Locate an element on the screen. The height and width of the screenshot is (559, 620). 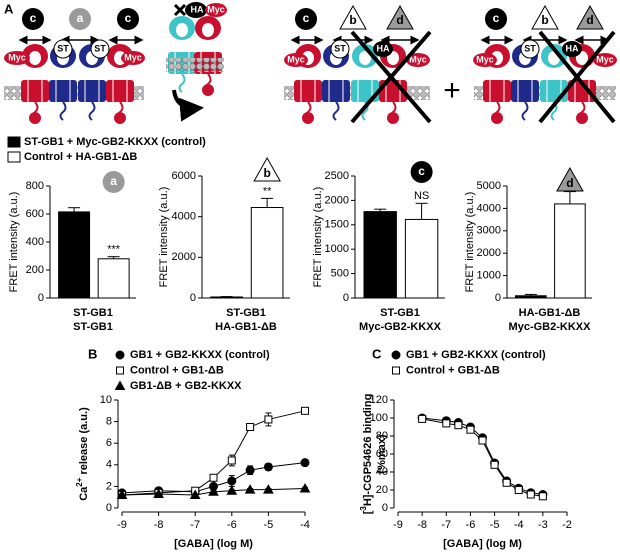
x-tick-label: -9 is located at coordinates (398, 525).